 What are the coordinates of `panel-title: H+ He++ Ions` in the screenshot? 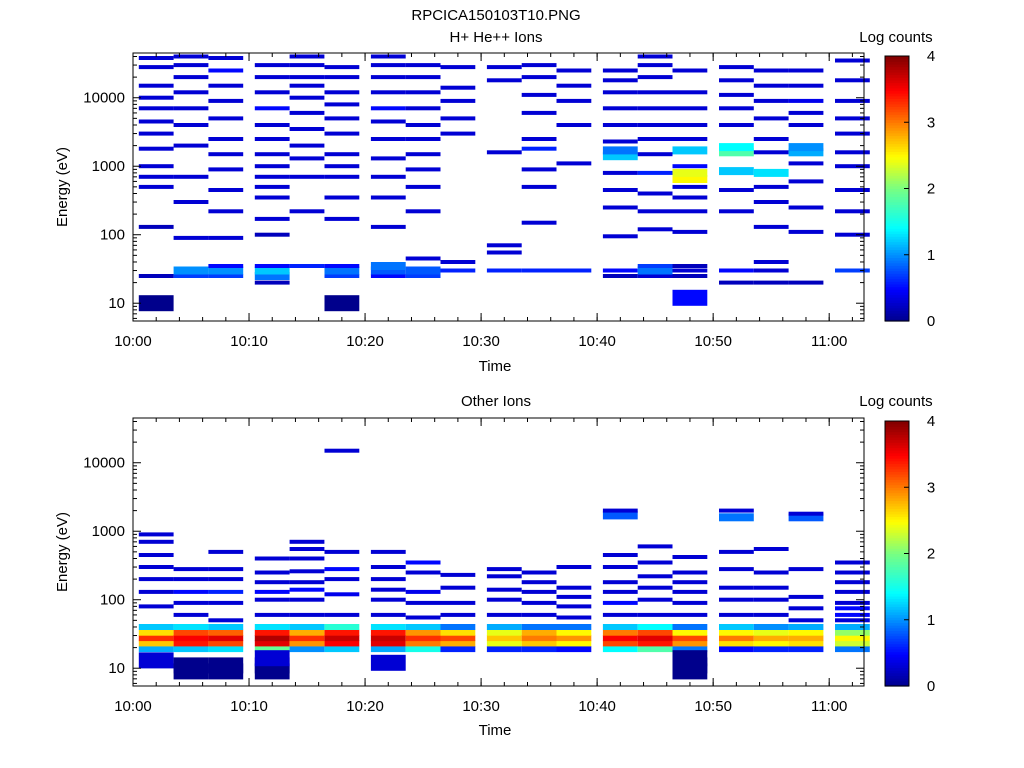 It's located at (496, 37).